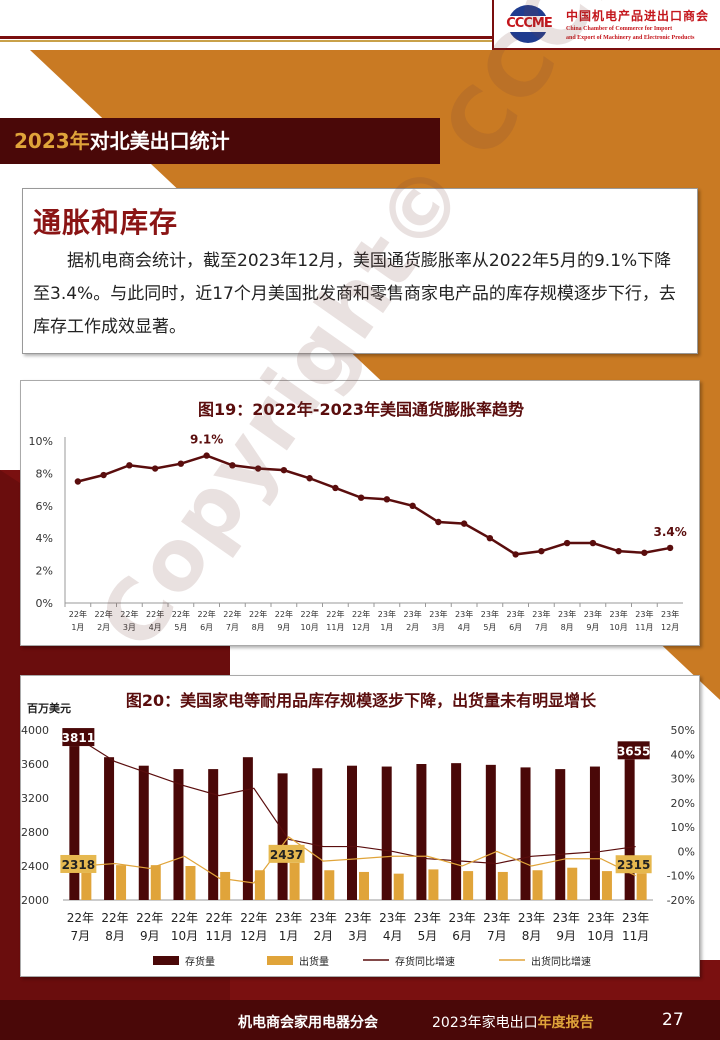  What do you see at coordinates (49, 708) in the screenshot?
I see `y-axis-unit-label: 百万美元` at bounding box center [49, 708].